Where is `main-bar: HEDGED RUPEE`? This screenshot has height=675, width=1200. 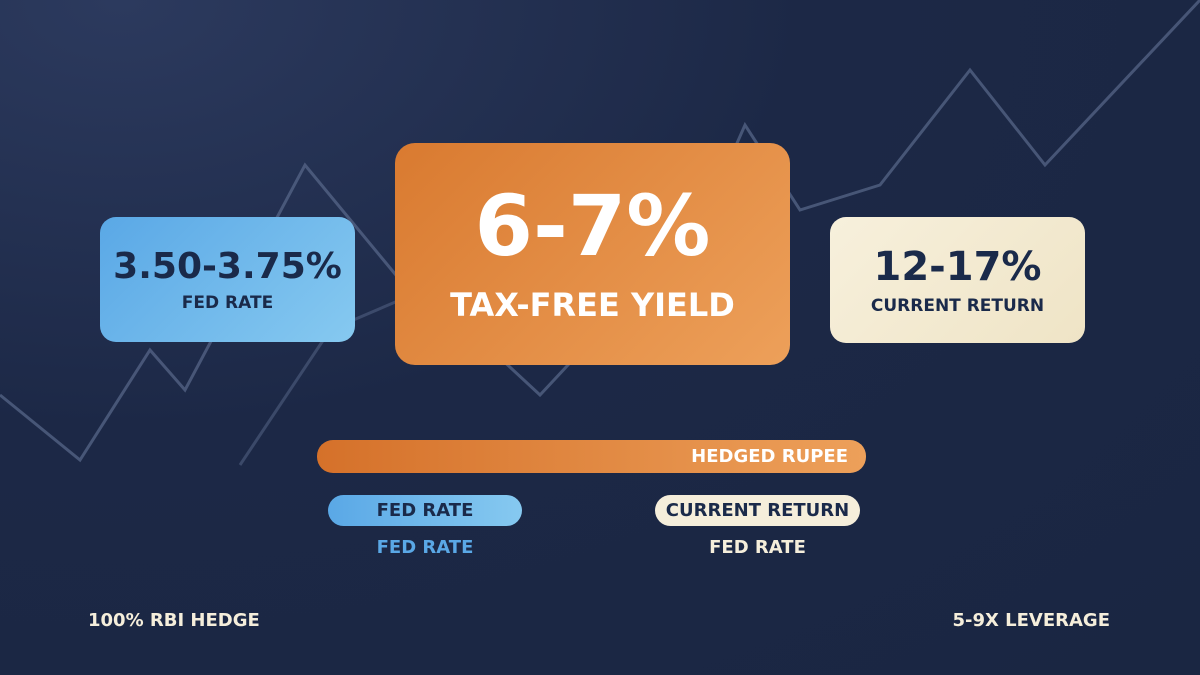
main-bar: HEDGED RUPEE is located at coordinates (591, 456).